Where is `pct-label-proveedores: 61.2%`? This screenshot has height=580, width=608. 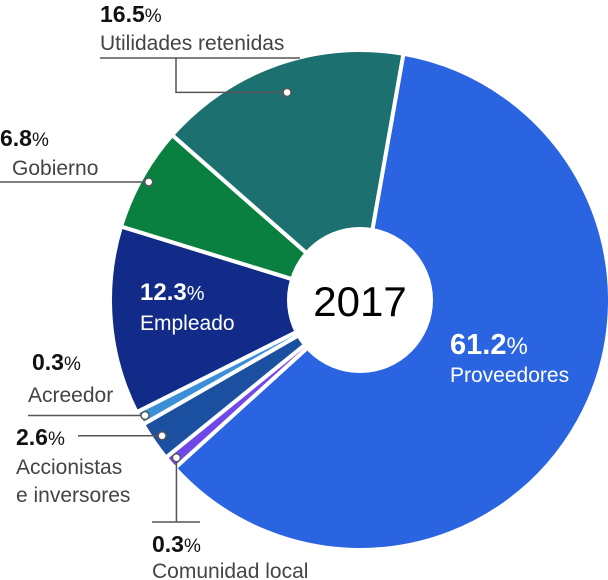 pct-label-proveedores: 61.2% is located at coordinates (489, 345).